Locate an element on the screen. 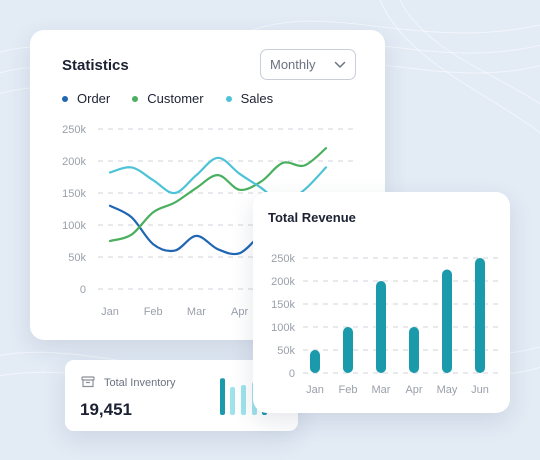 The width and height of the screenshot is (540, 460). legend-item-order: Order is located at coordinates (86, 98).